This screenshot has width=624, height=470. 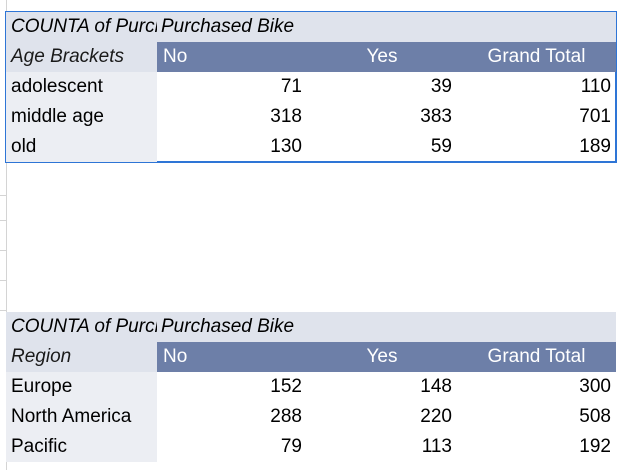 I want to click on cell-no: 71, so click(x=291, y=86).